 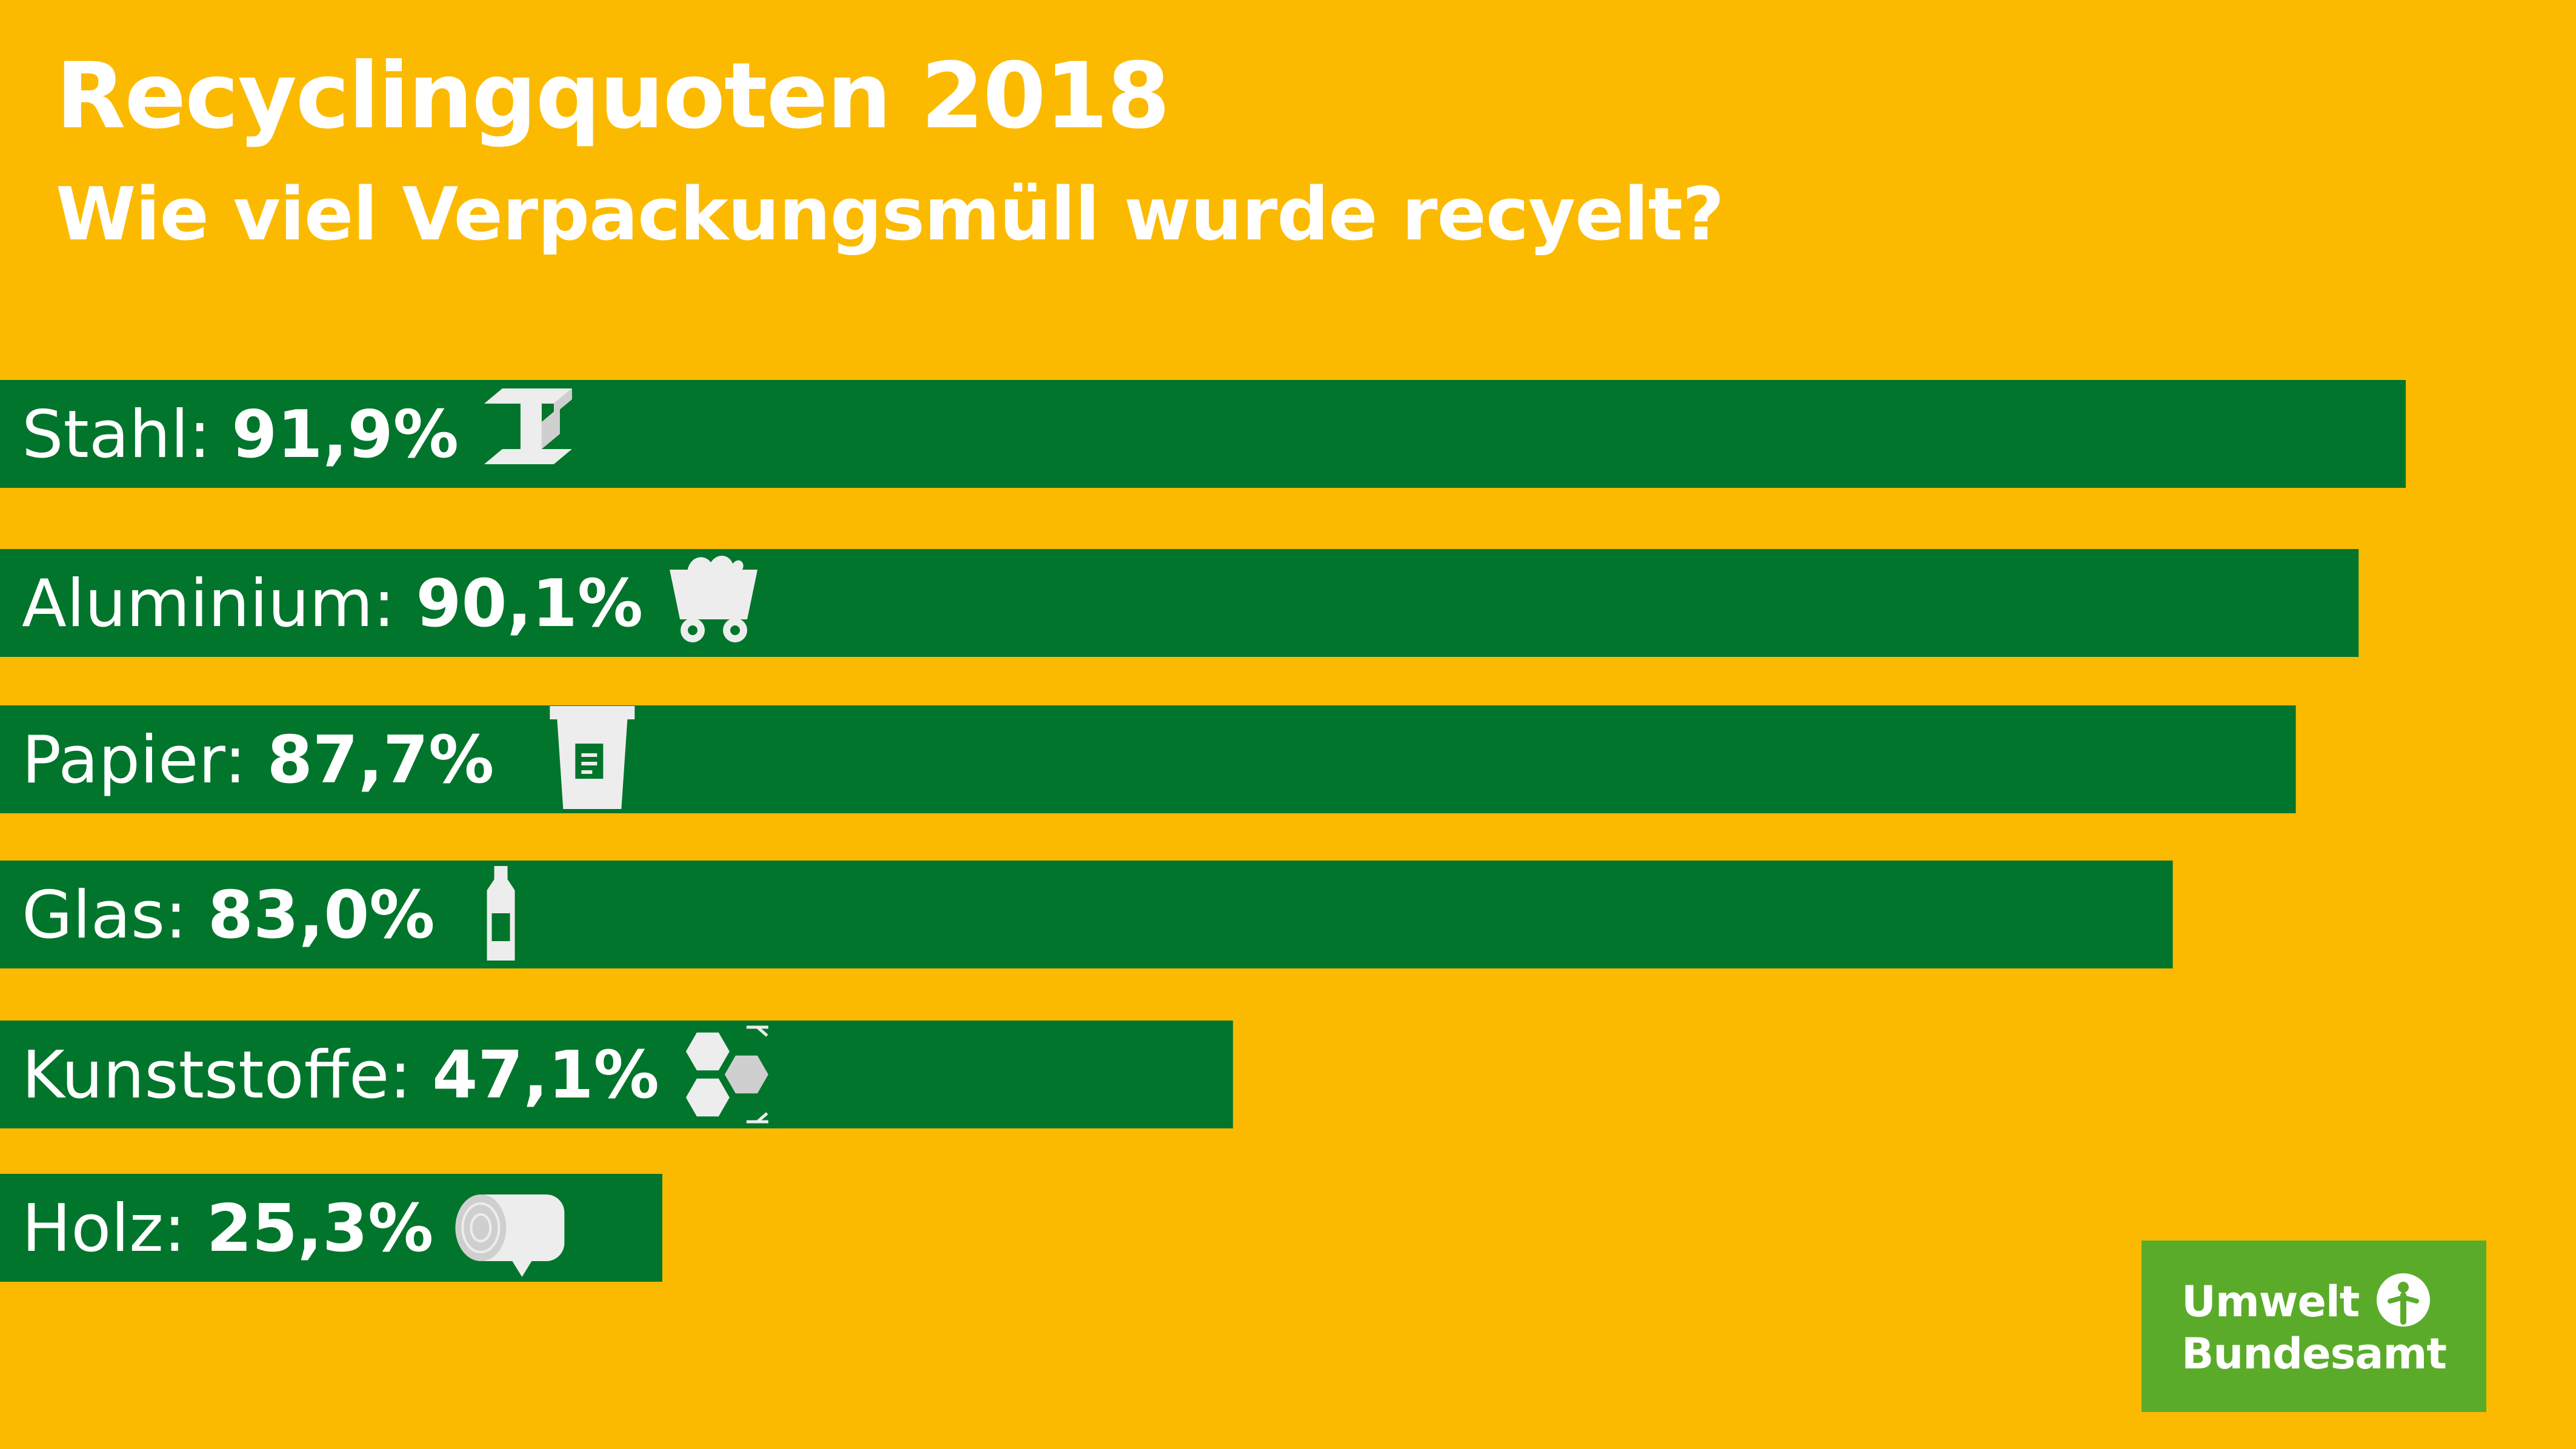 What do you see at coordinates (2271, 1302) in the screenshot?
I see `logo-line-1: Umwelt` at bounding box center [2271, 1302].